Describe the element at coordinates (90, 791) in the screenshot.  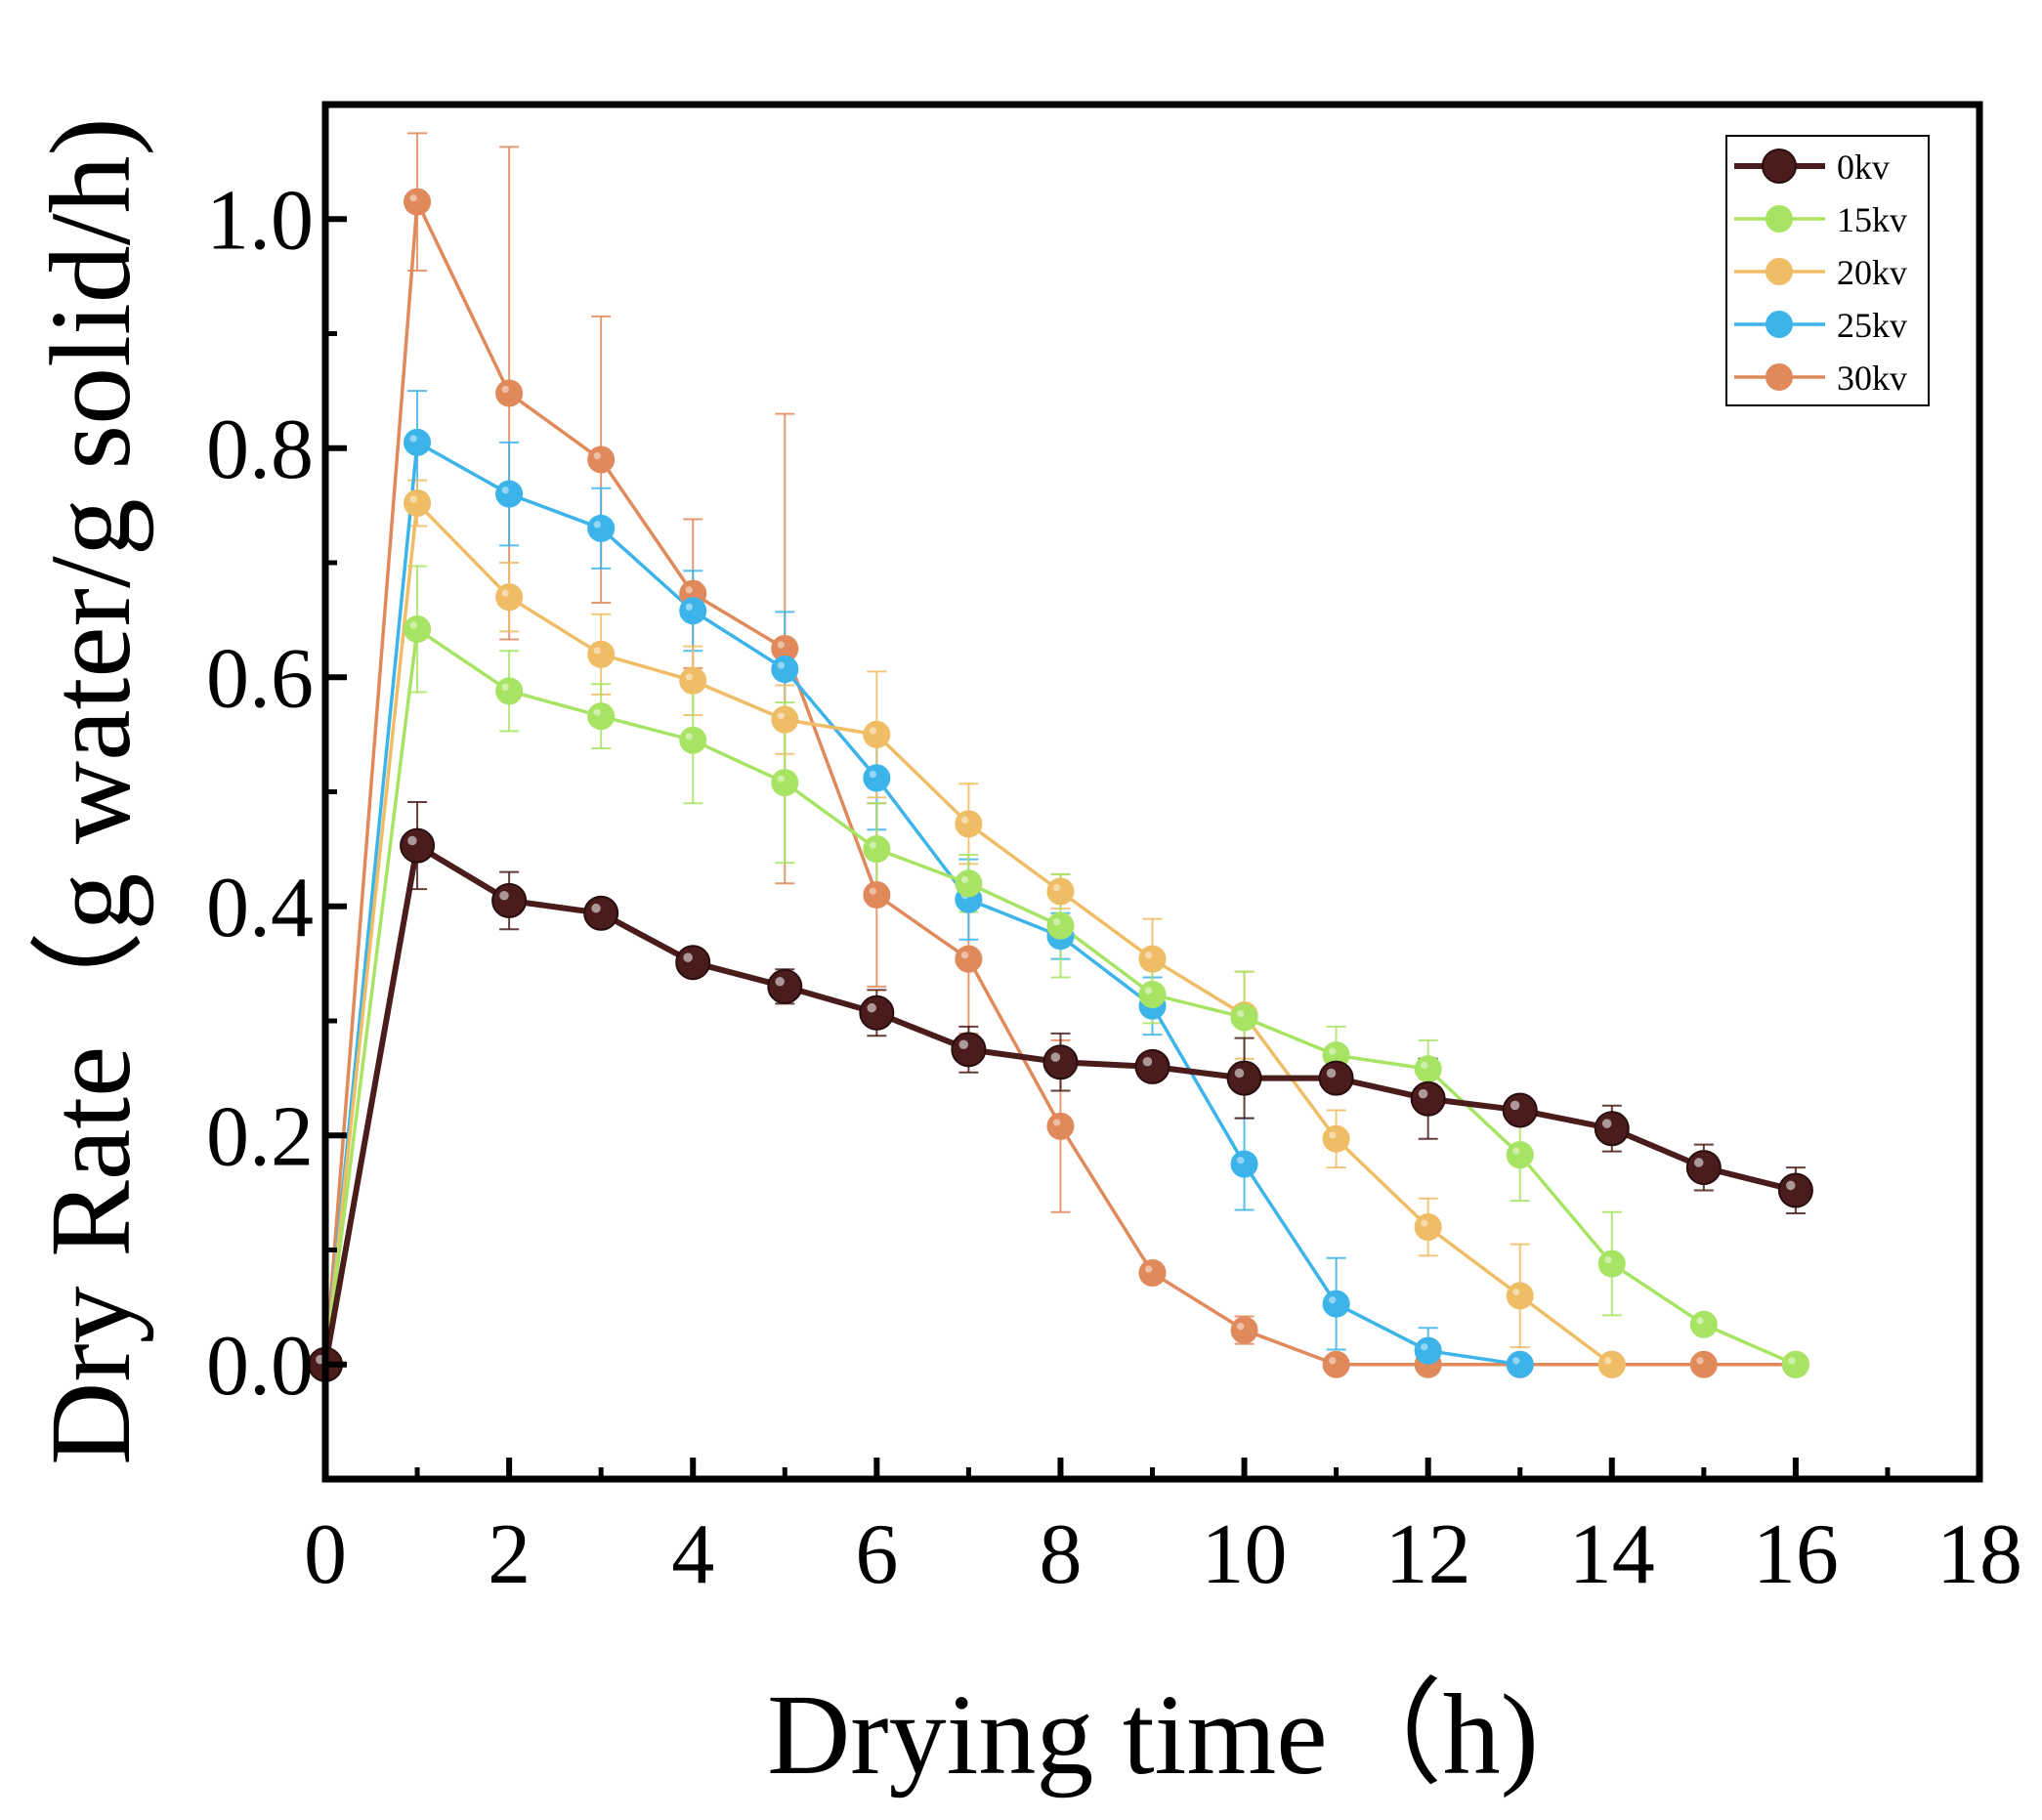
I see `y-axis-title: Dry Rate（g water/g solid/h)` at that location.